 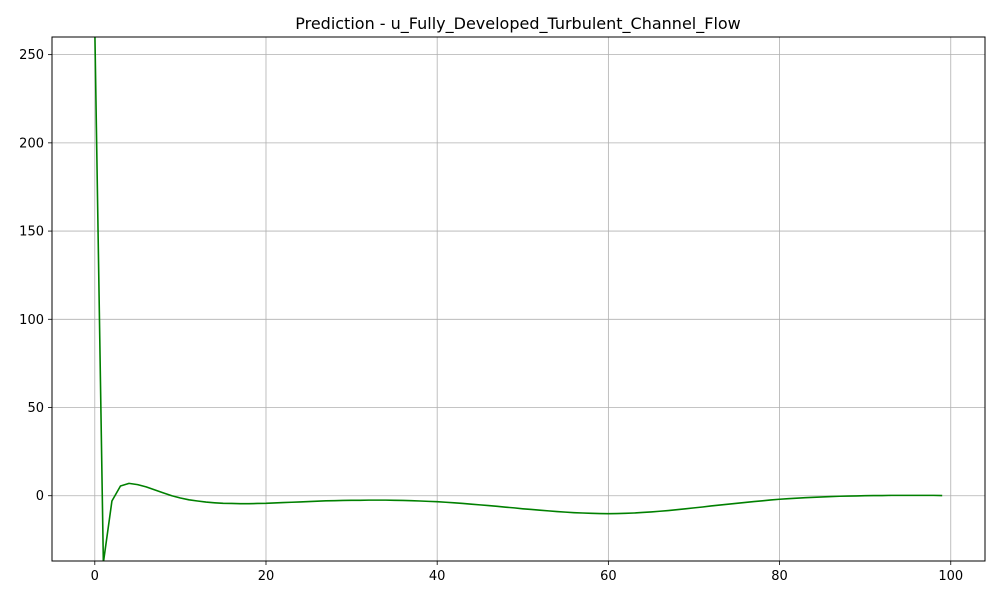 I want to click on x-tick-label: 20, so click(x=266, y=576).